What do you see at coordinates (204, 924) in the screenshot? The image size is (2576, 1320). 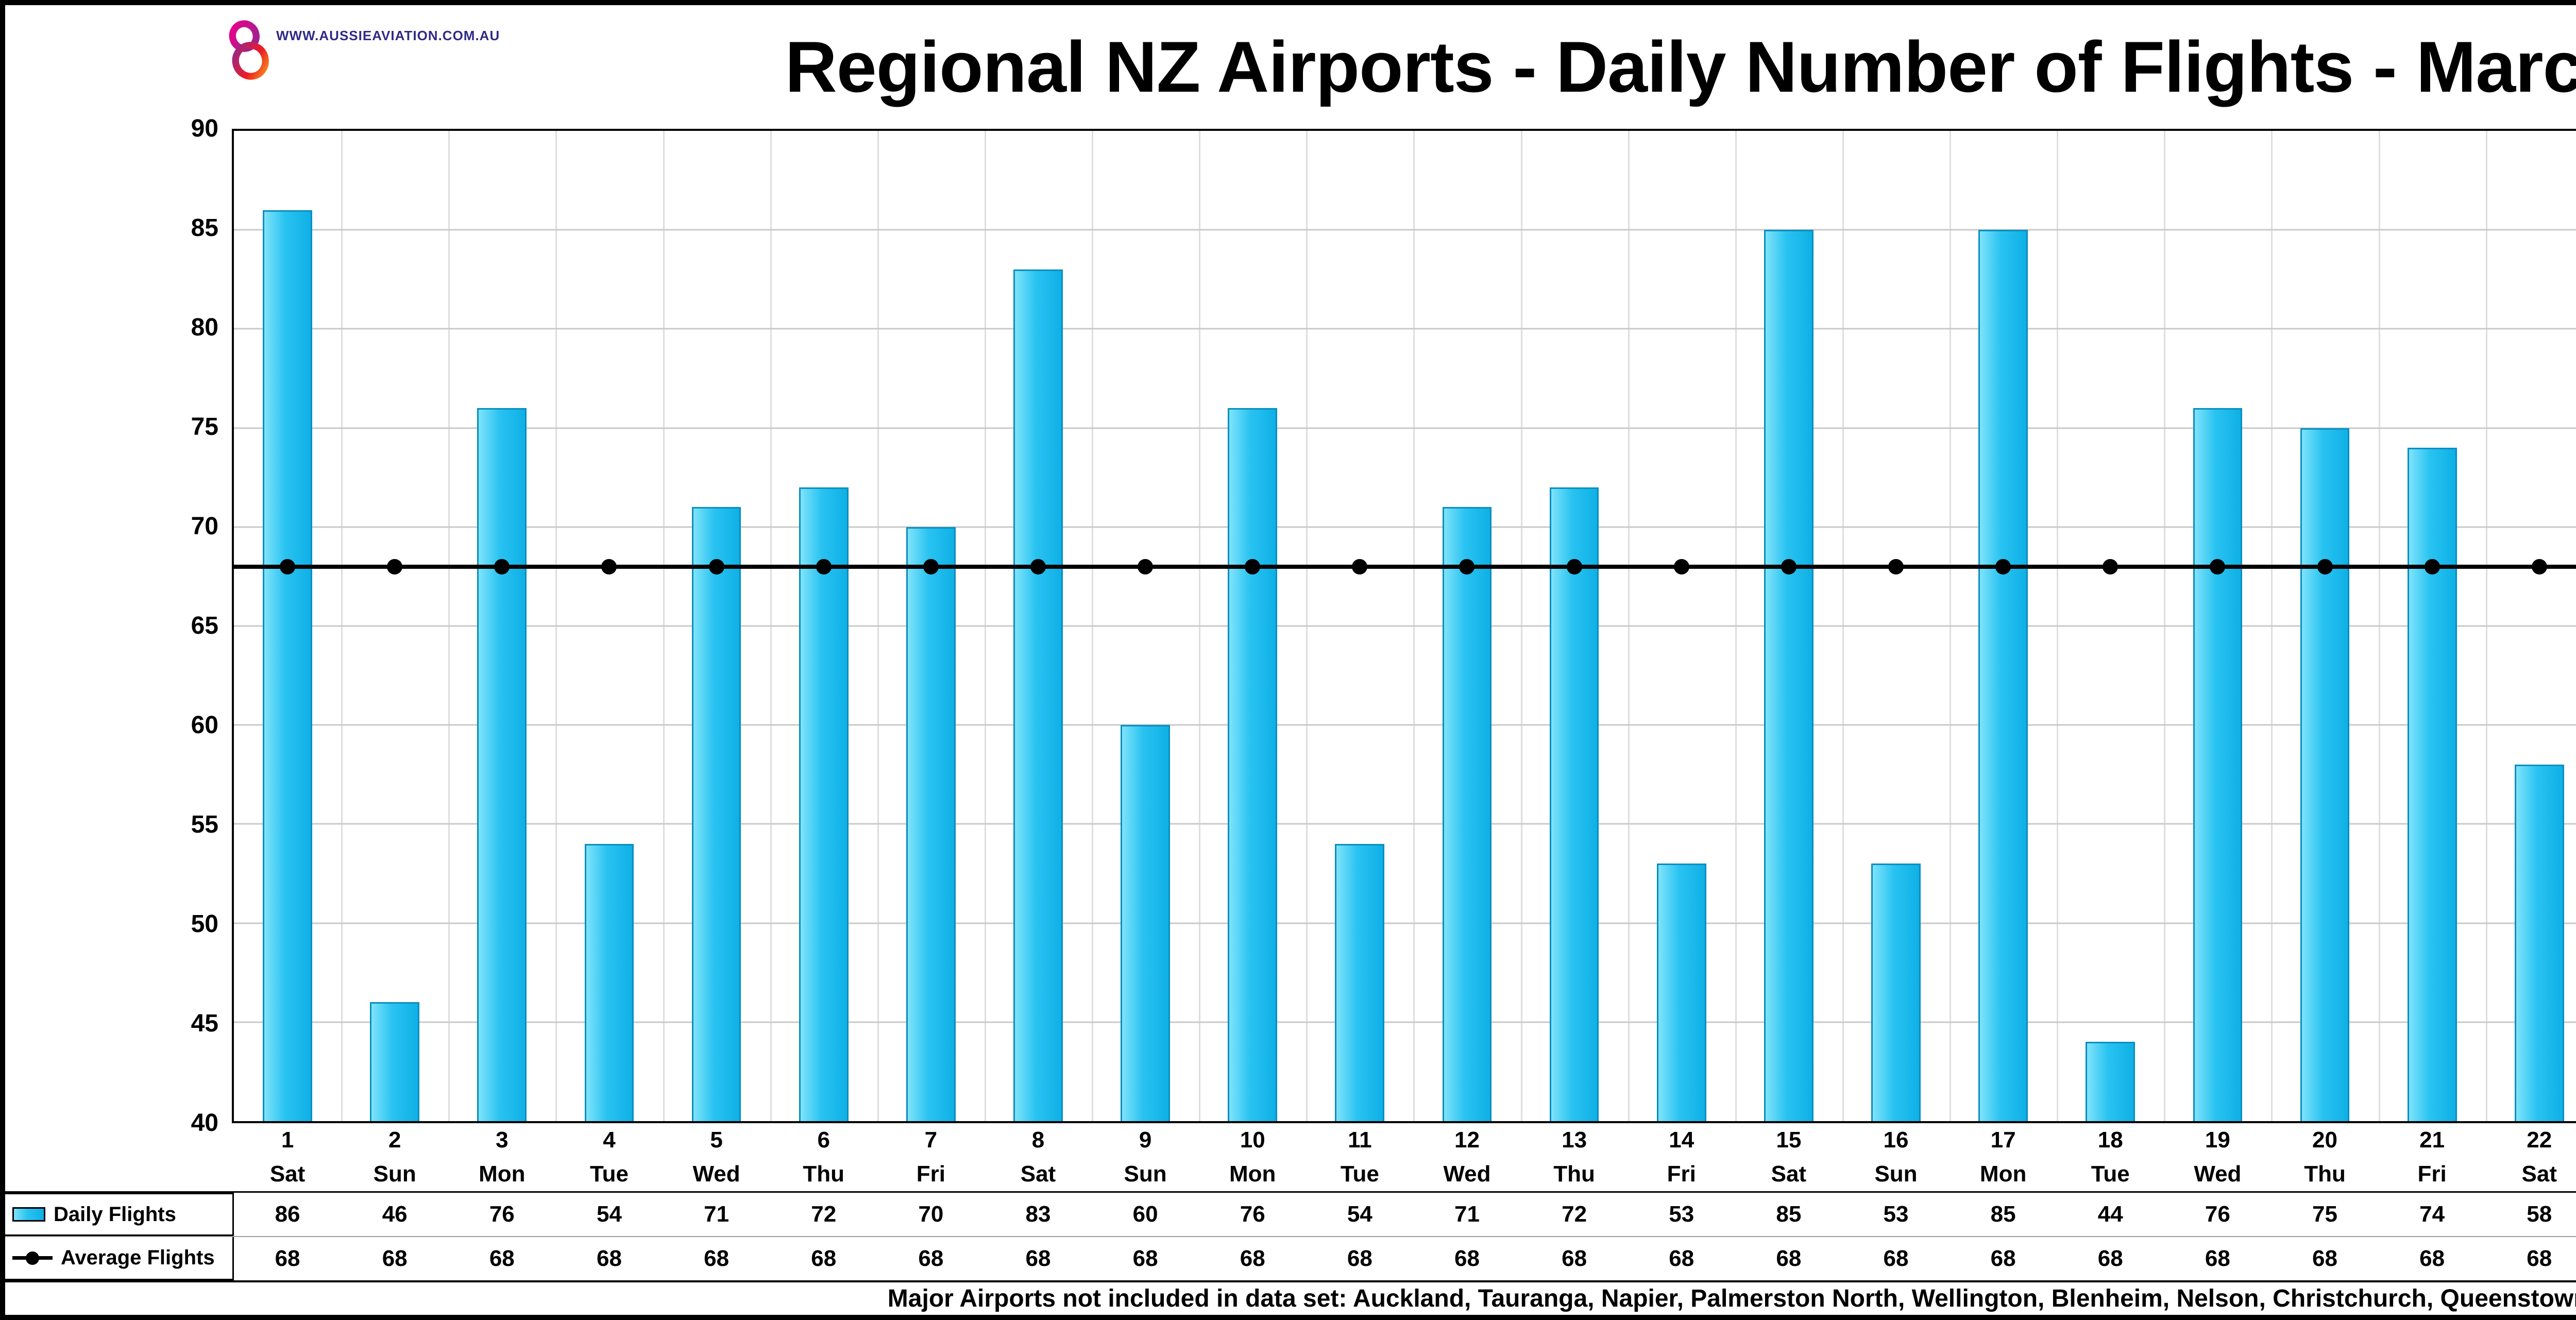 I see `y-tick-label: 50` at bounding box center [204, 924].